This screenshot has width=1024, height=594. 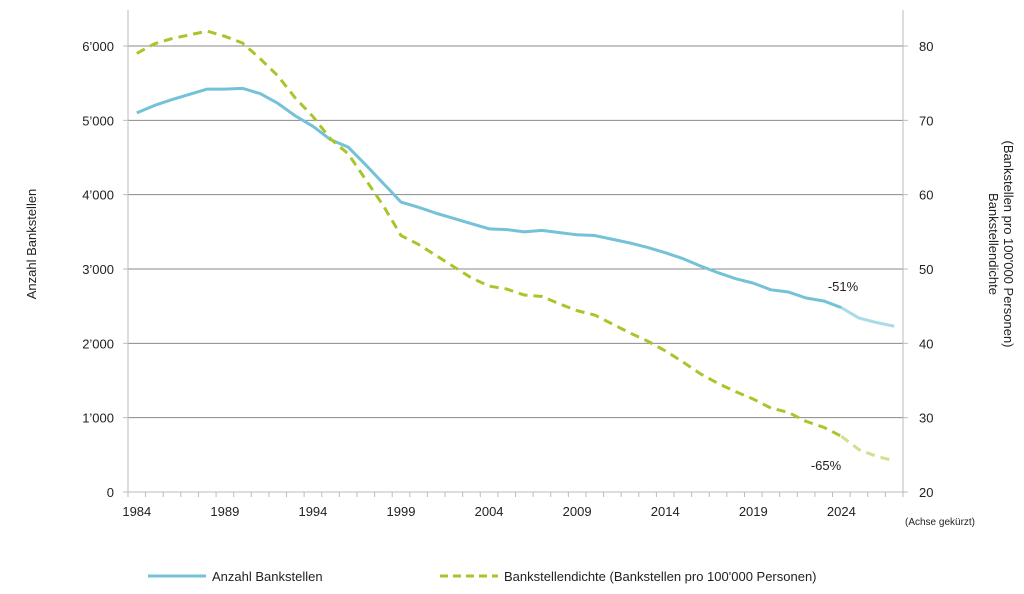 What do you see at coordinates (312, 511) in the screenshot?
I see `x-tick-label: 1994` at bounding box center [312, 511].